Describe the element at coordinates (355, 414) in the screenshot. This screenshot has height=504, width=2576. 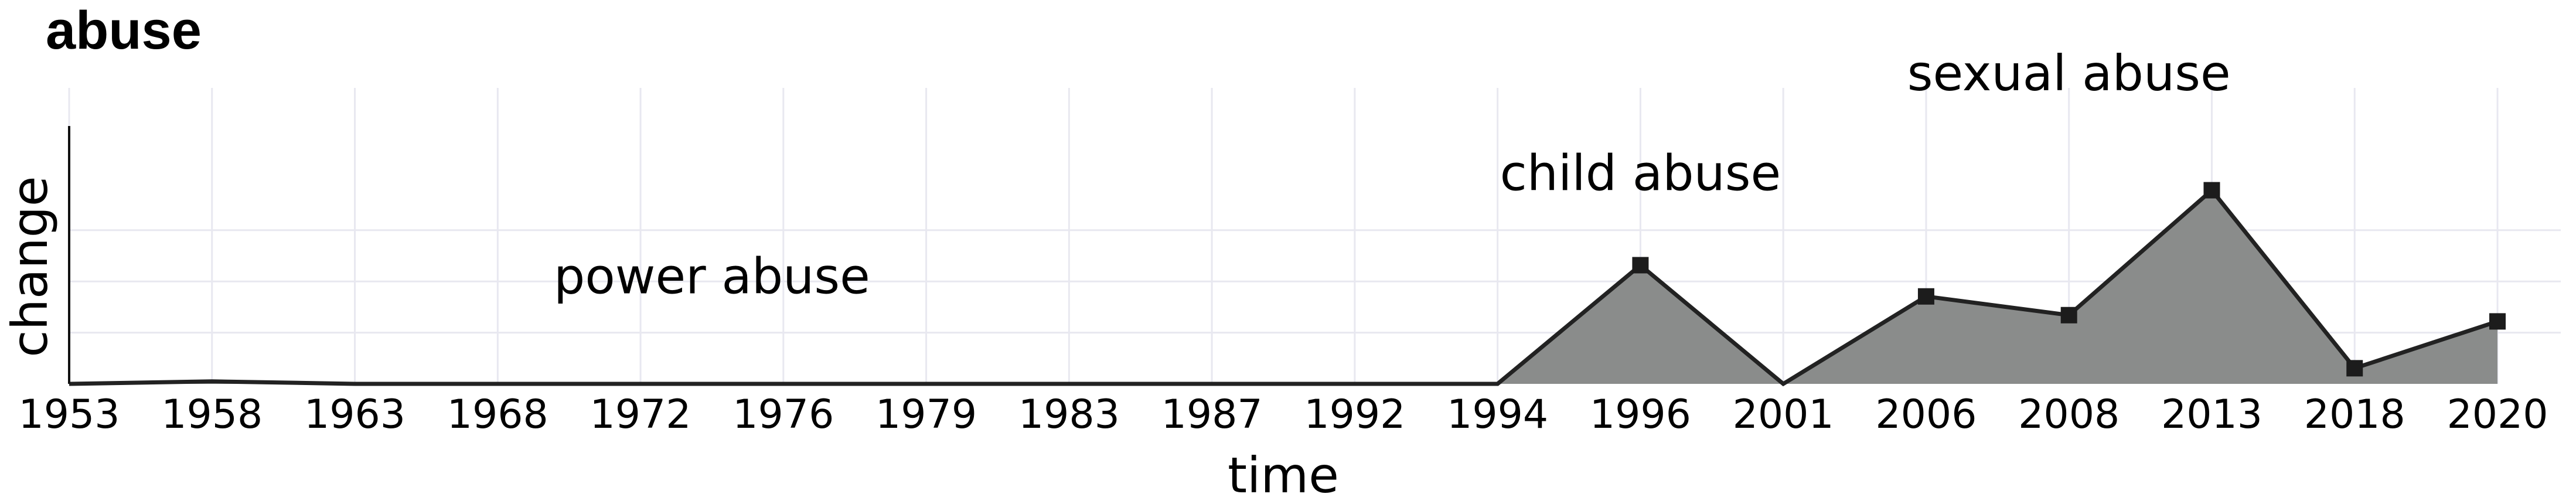
I see `x-tick-label: 1963` at that location.